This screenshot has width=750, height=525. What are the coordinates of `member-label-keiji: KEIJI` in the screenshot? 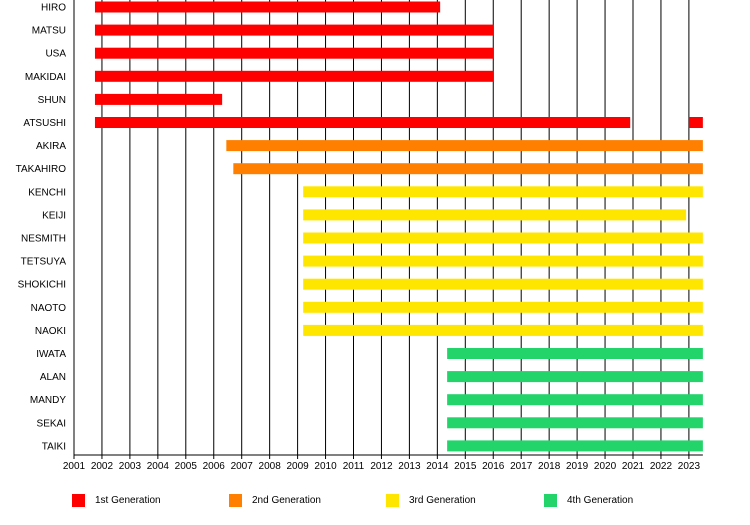 It's located at (54, 215).